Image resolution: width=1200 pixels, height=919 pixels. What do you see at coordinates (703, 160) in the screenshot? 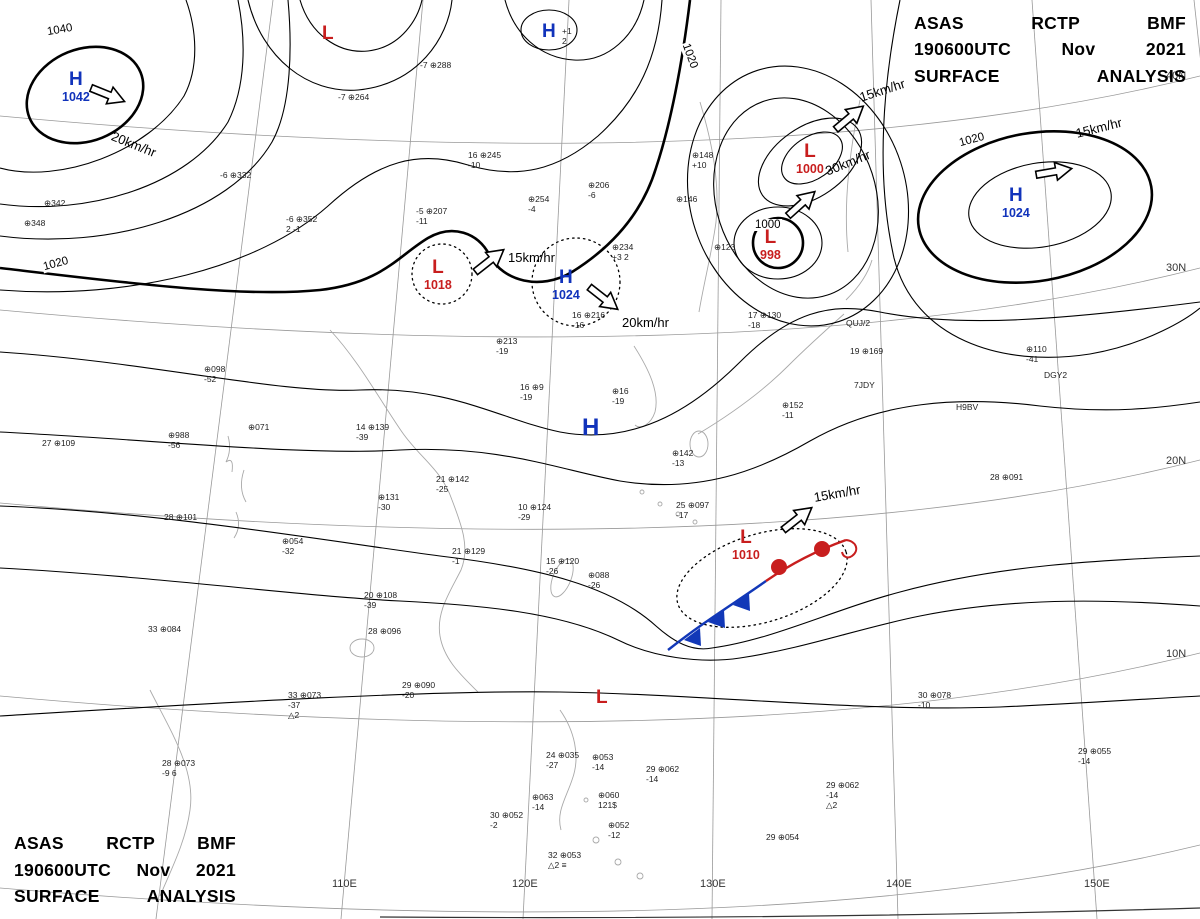
I see `station-plot: ⊕148 +10` at bounding box center [703, 160].